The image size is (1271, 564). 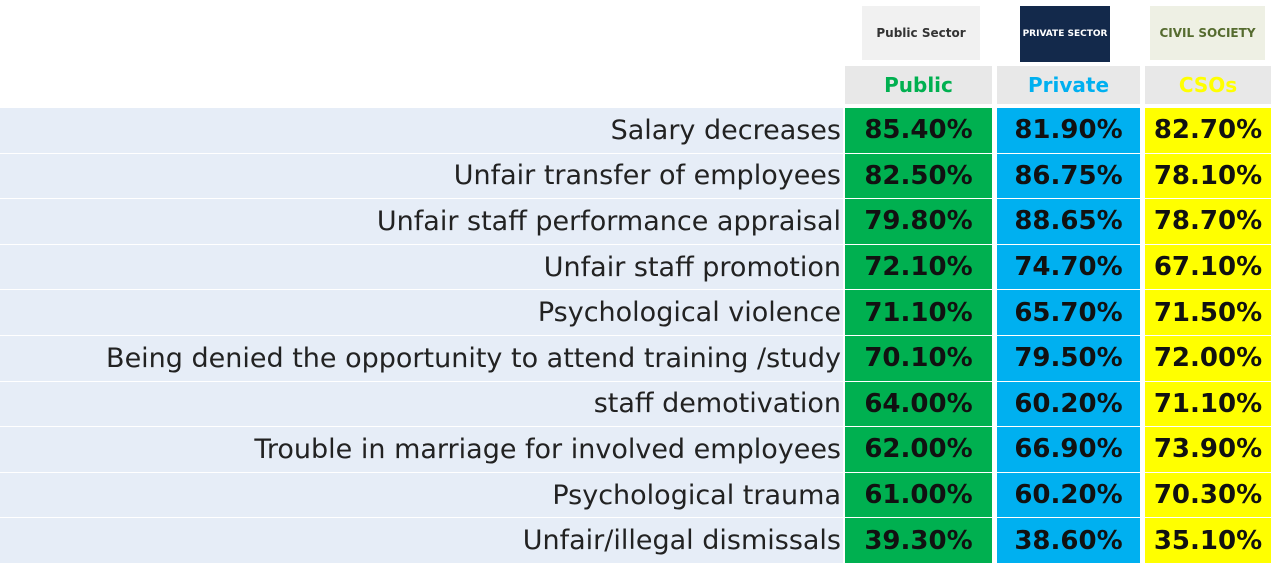 I want to click on column-header: Private, so click(x=1068, y=85).